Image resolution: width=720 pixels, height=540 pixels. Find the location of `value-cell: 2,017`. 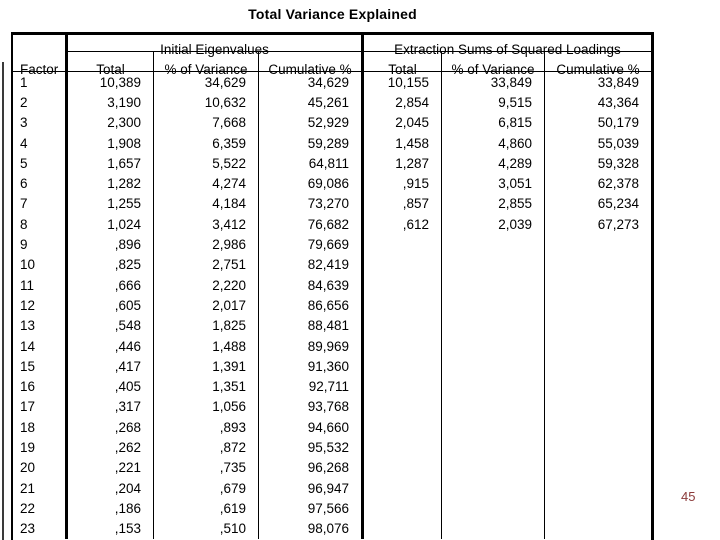

value-cell: 2,017 is located at coordinates (206, 305).